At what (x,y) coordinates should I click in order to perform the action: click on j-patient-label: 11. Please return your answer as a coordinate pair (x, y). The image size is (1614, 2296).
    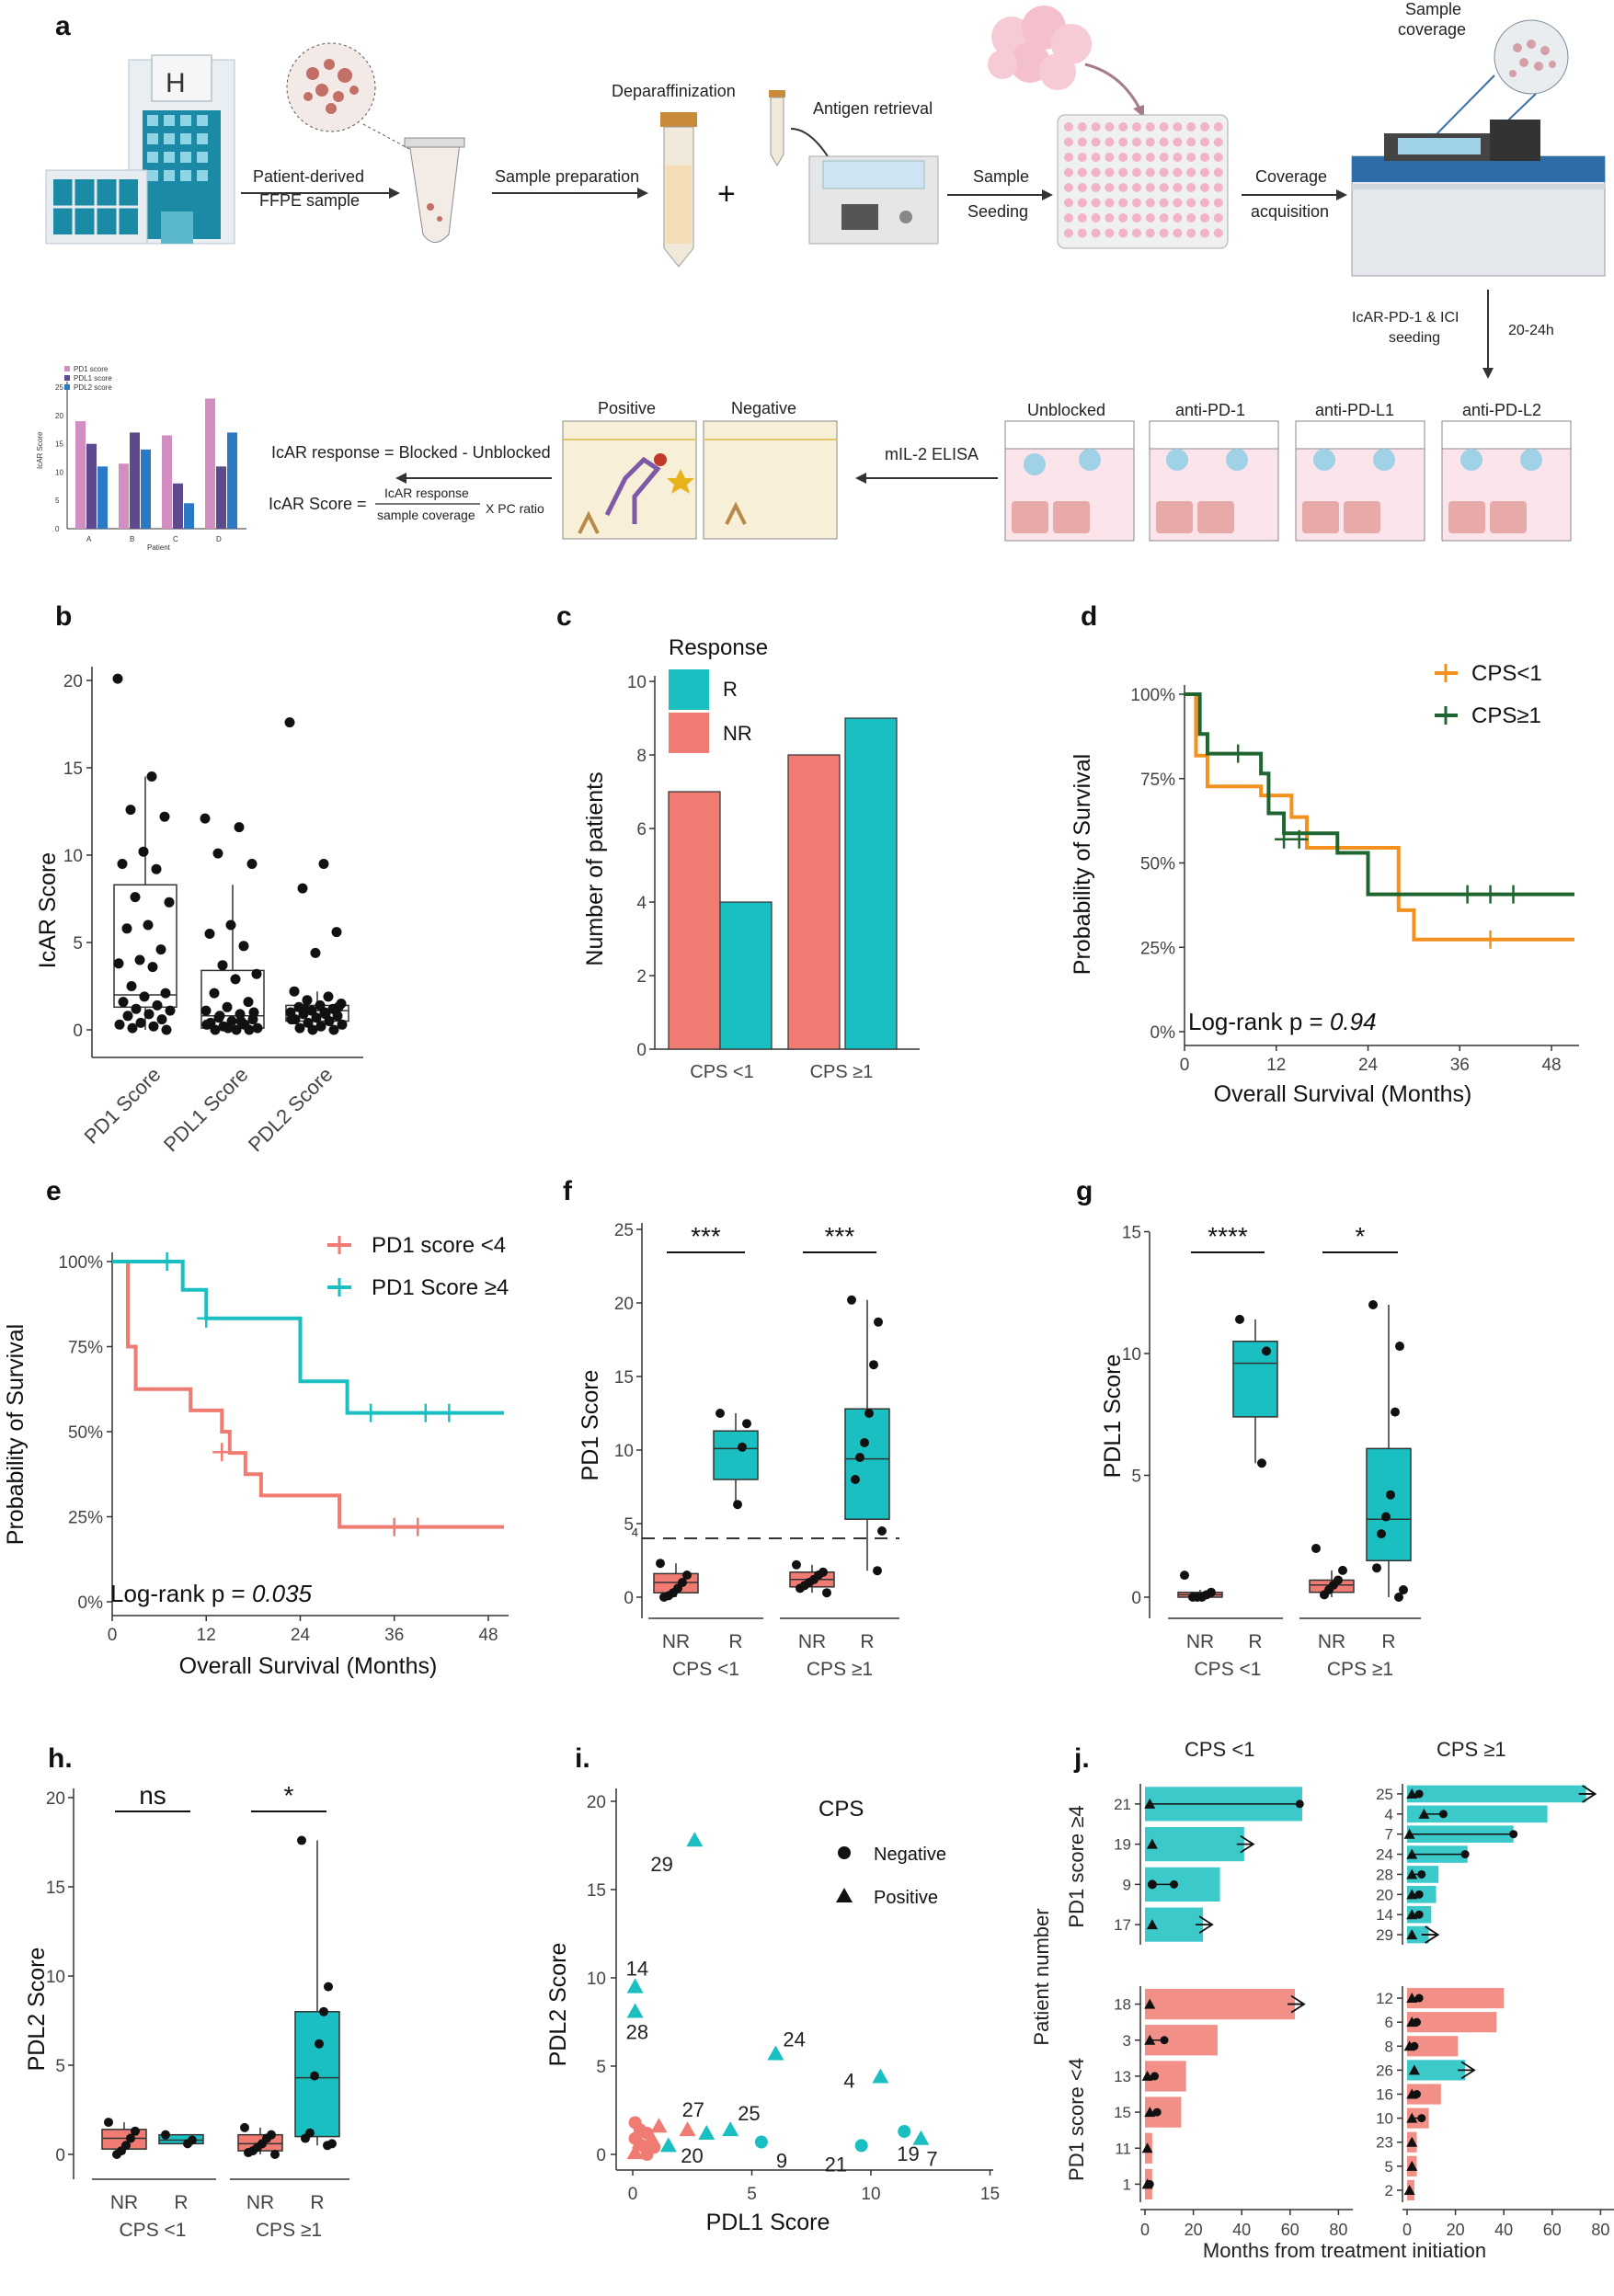
    Looking at the image, I should click on (1123, 2148).